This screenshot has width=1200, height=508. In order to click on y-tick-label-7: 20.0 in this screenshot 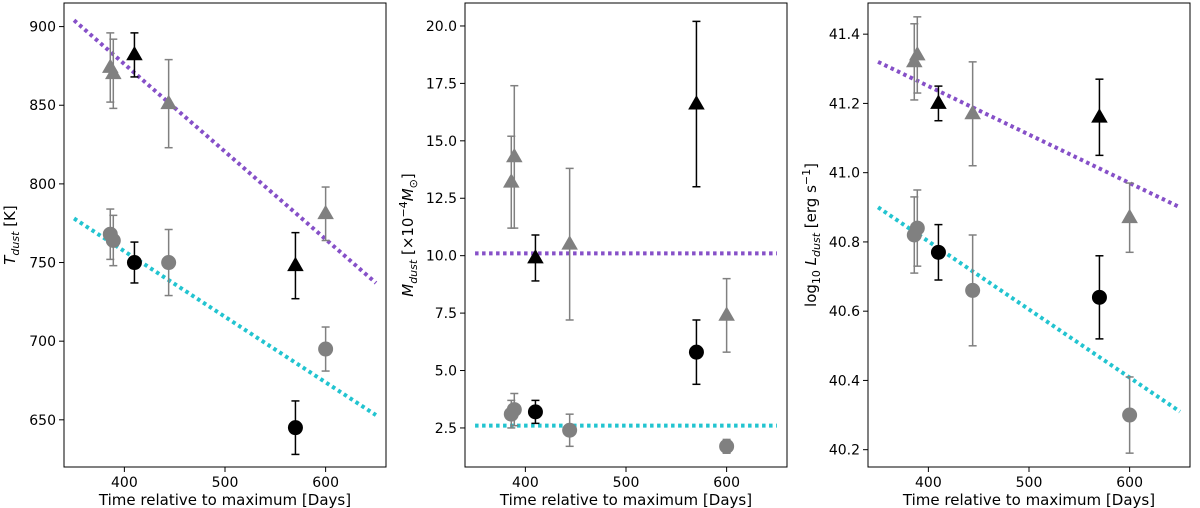, I will do `click(441, 27)`.